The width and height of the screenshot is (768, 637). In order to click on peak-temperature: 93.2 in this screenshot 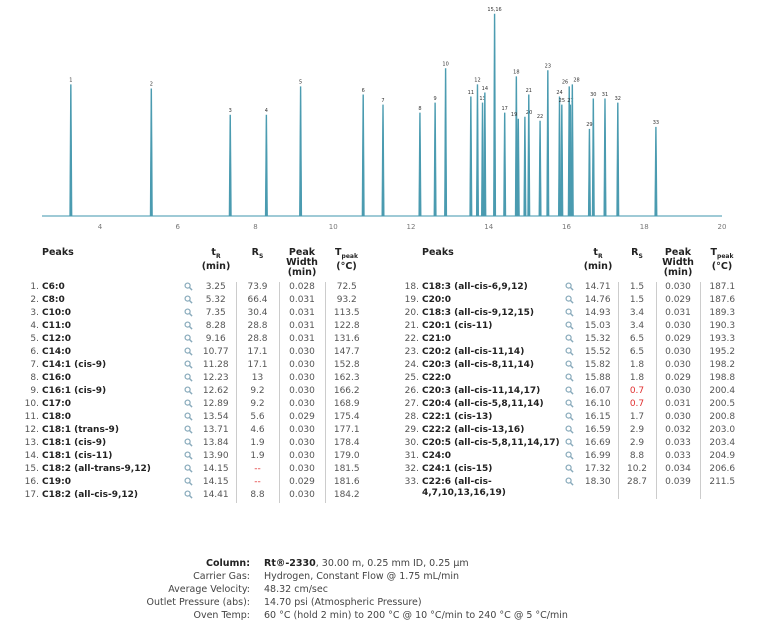, I will do `click(346, 301)`.